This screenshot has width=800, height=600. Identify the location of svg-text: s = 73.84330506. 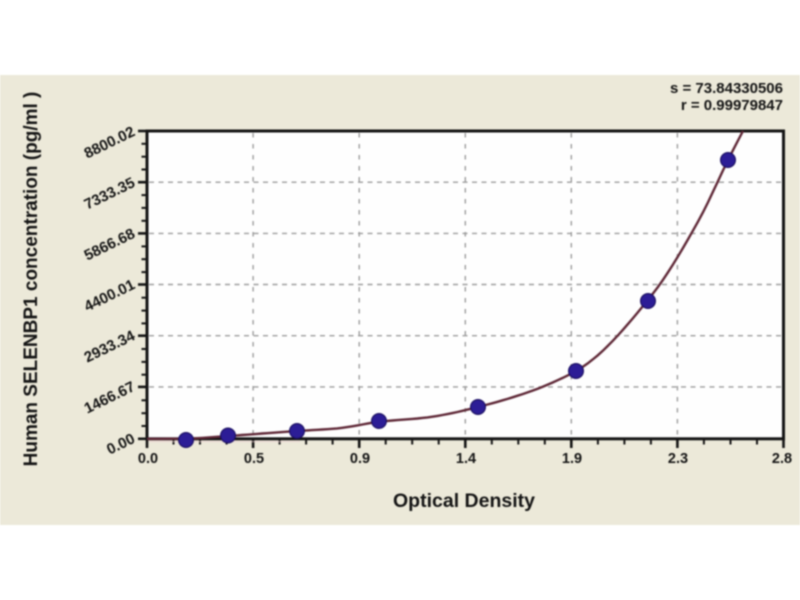
(726, 88).